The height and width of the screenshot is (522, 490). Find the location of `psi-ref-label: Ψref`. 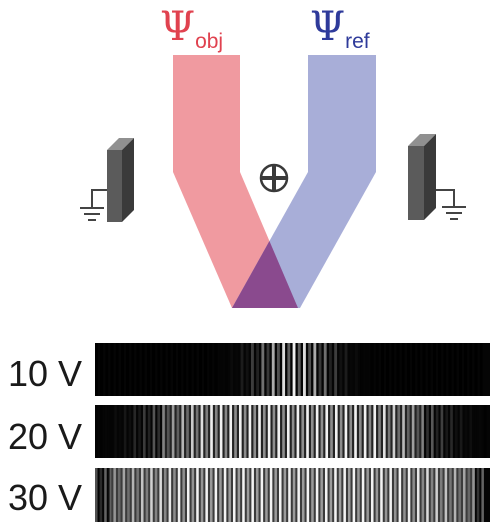

psi-ref-label: Ψref is located at coordinates (340, 28).